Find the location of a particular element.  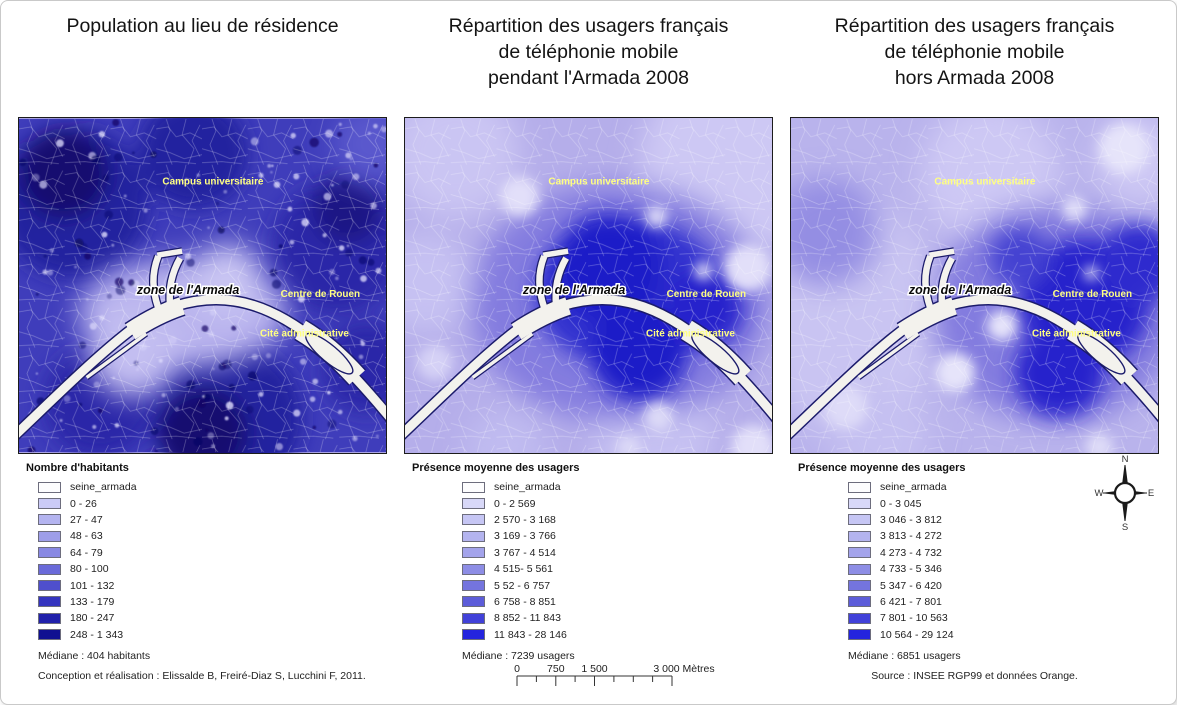

legend-label: 7 801 - 10 563 is located at coordinates (914, 618).